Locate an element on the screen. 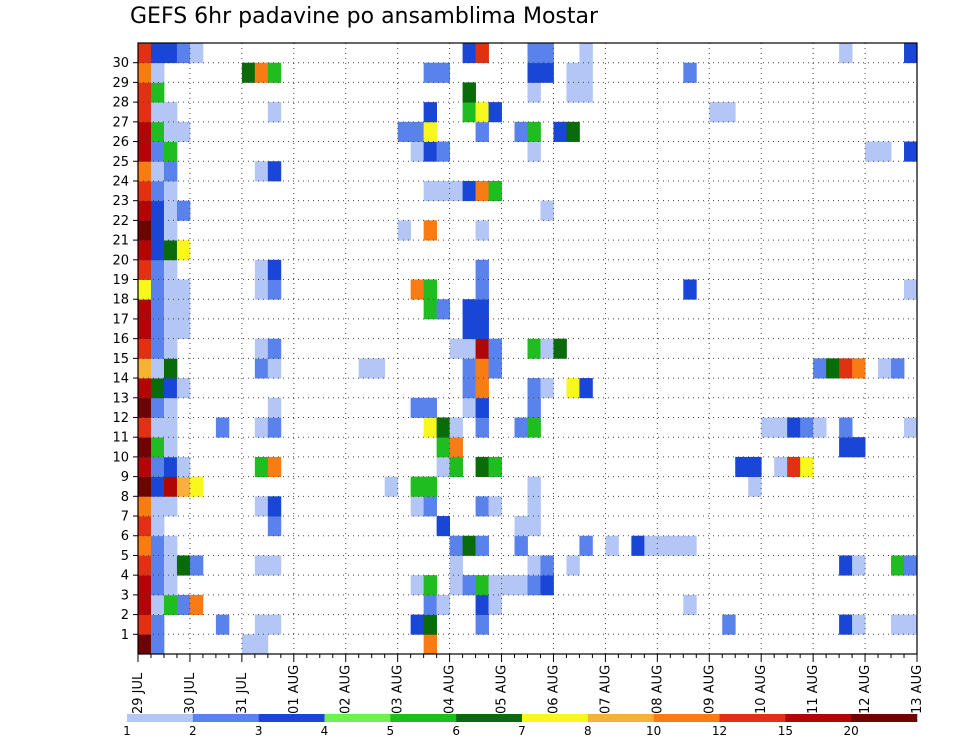 This screenshot has width=960, height=742. x-tick-label: 06 AUG is located at coordinates (553, 689).